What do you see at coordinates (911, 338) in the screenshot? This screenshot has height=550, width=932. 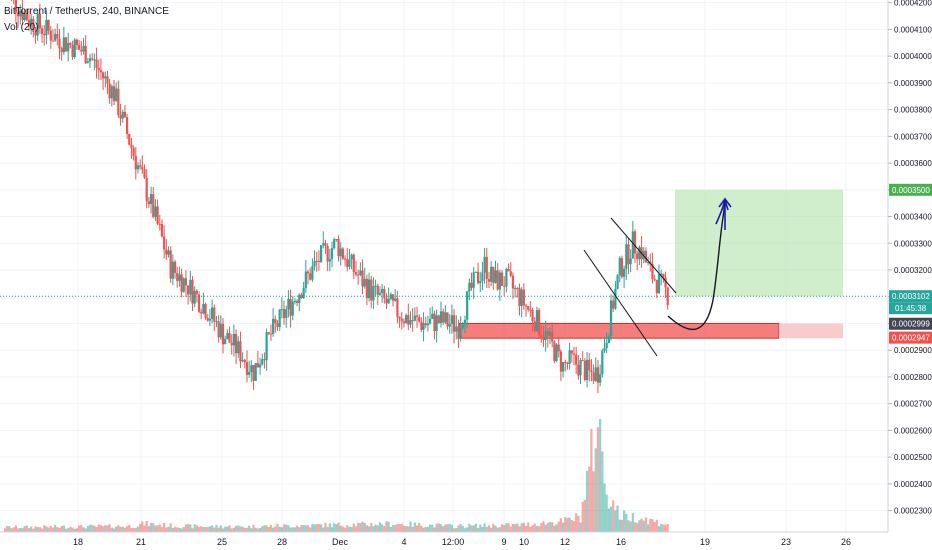 I see `stop-price-label: 0.0002947` at bounding box center [911, 338].